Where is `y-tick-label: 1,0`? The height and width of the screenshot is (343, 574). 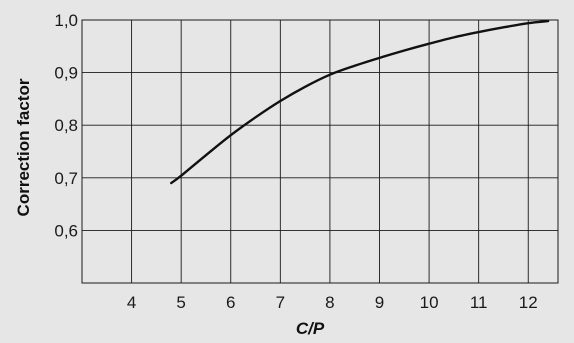 y-tick-label: 1,0 is located at coordinates (66, 20).